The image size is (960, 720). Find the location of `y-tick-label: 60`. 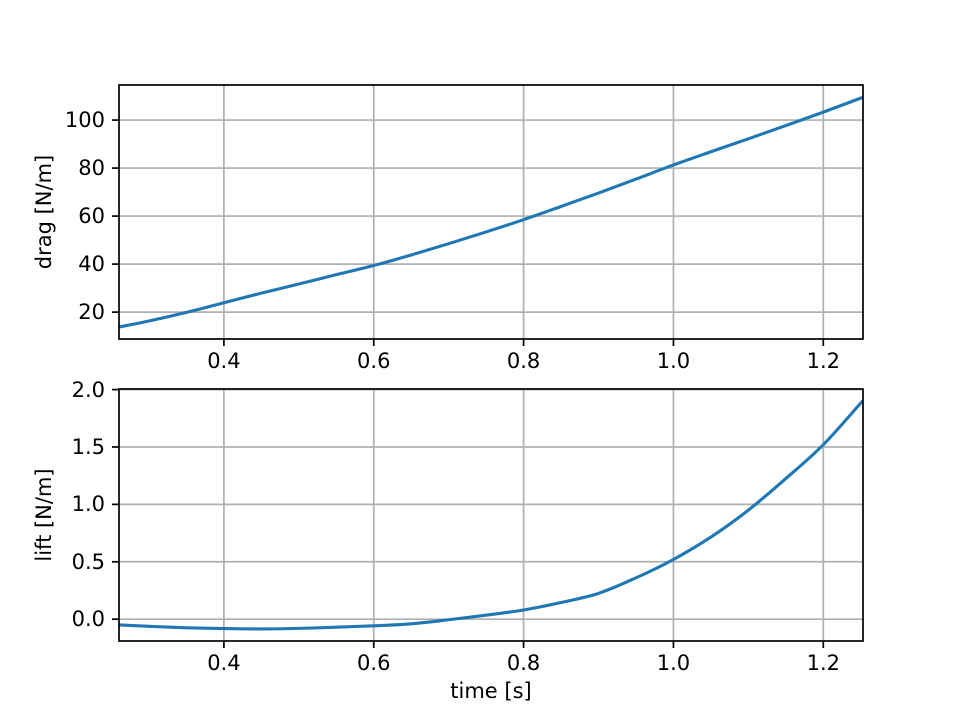

y-tick-label: 60 is located at coordinates (91, 216).